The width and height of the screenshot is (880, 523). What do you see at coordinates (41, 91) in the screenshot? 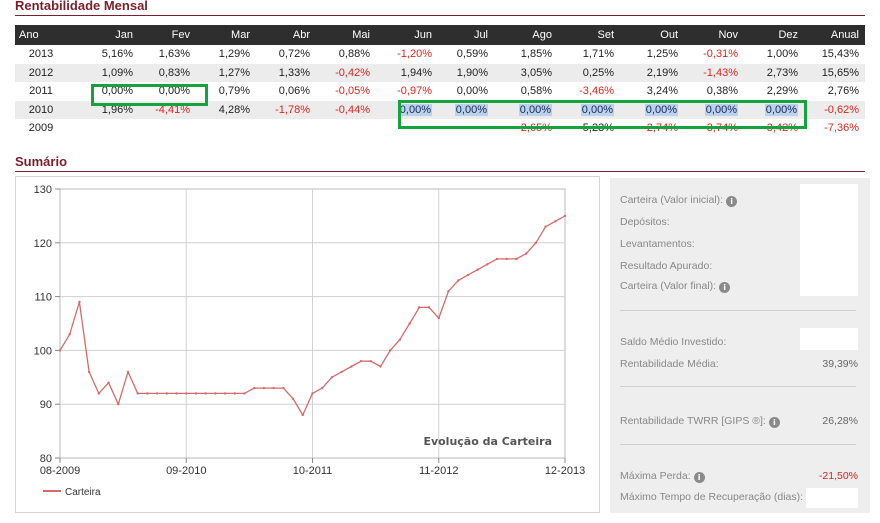
I see `year-cell: 2011` at bounding box center [41, 91].